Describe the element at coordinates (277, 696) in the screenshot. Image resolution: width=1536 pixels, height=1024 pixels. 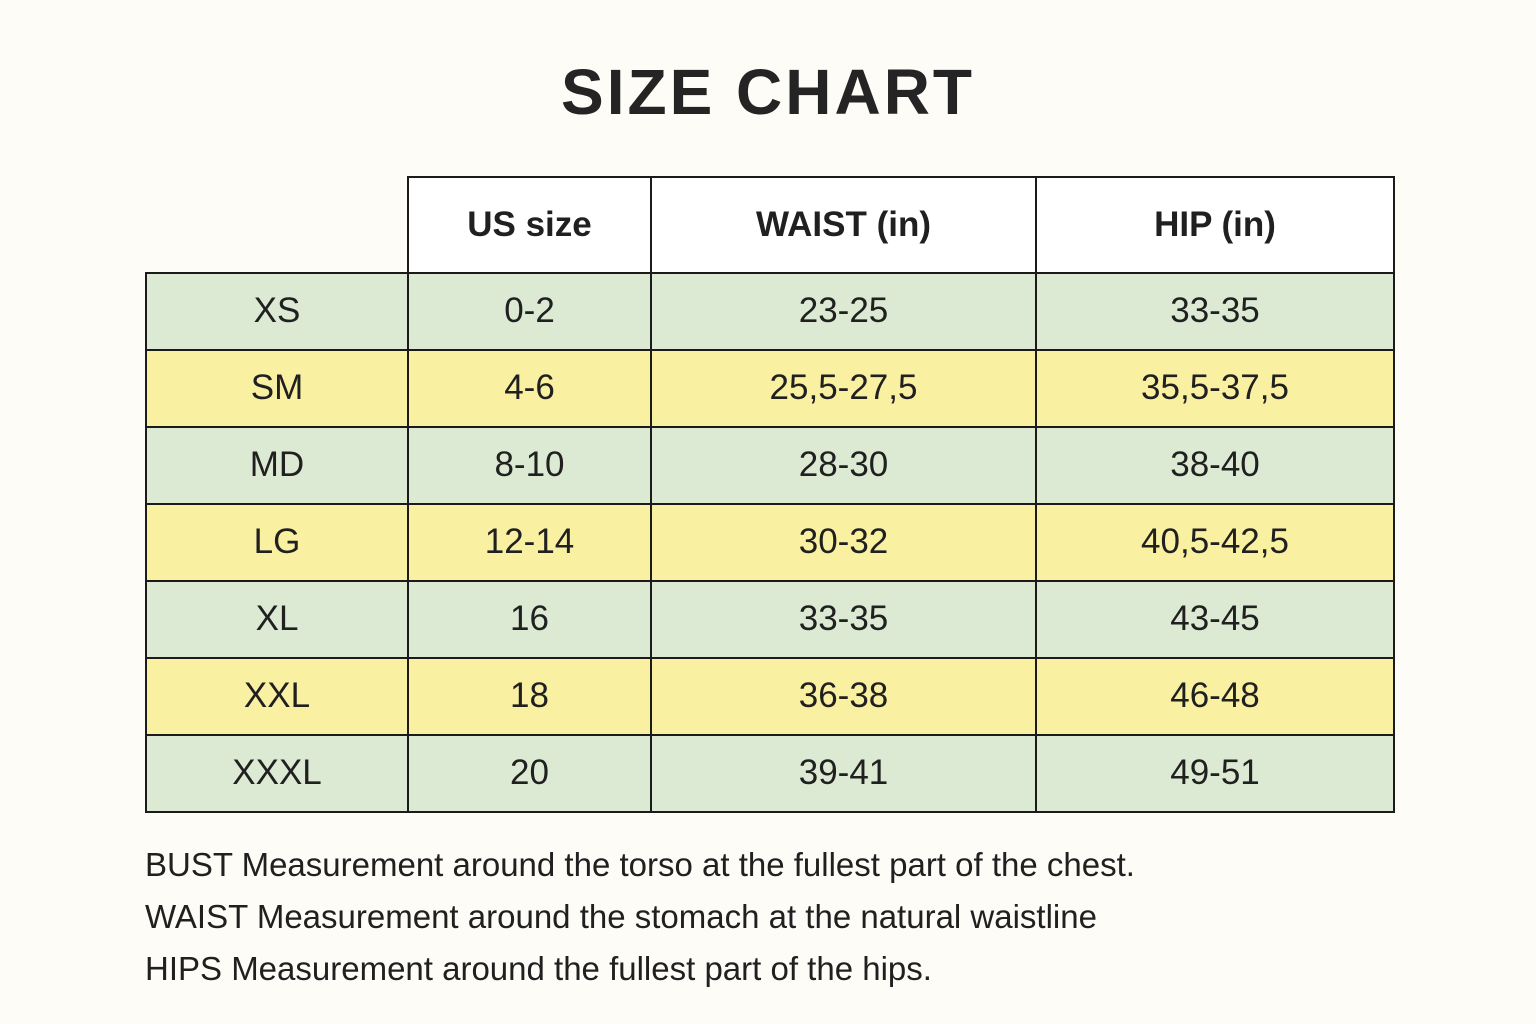
I see `cell-size: XXL` at that location.